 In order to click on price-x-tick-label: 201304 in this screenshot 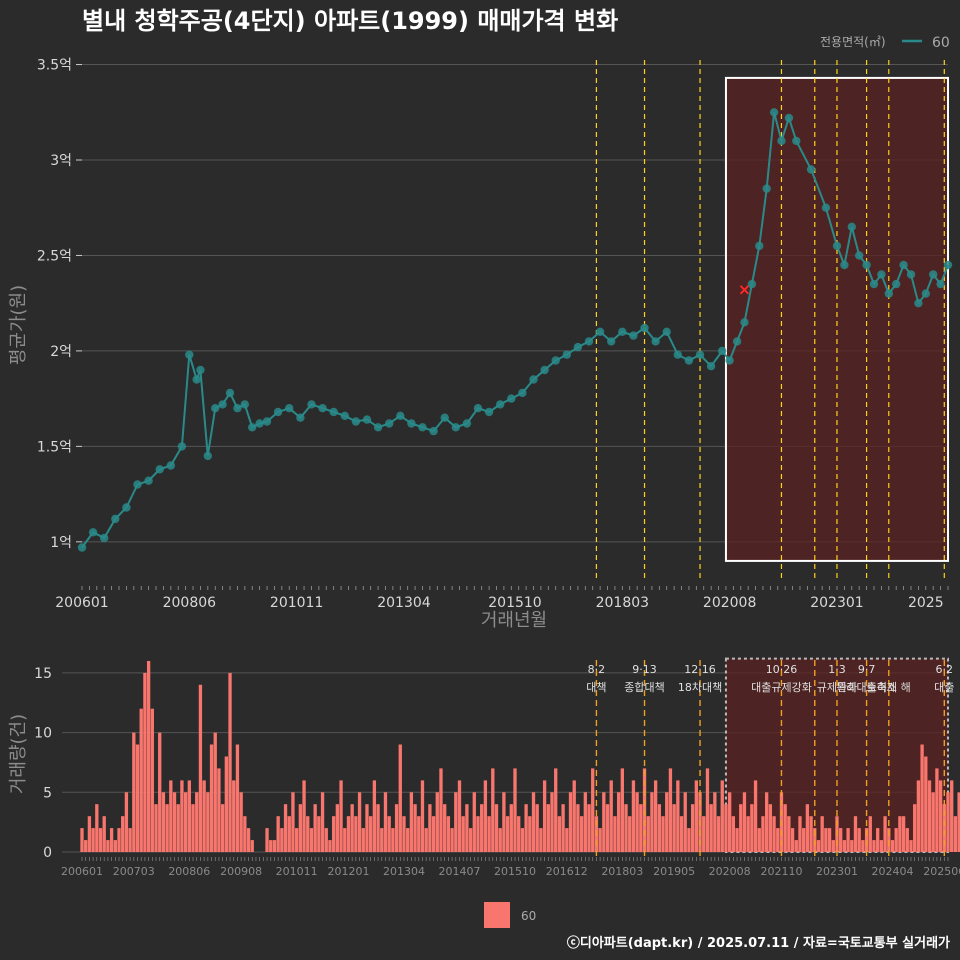, I will do `click(404, 603)`.